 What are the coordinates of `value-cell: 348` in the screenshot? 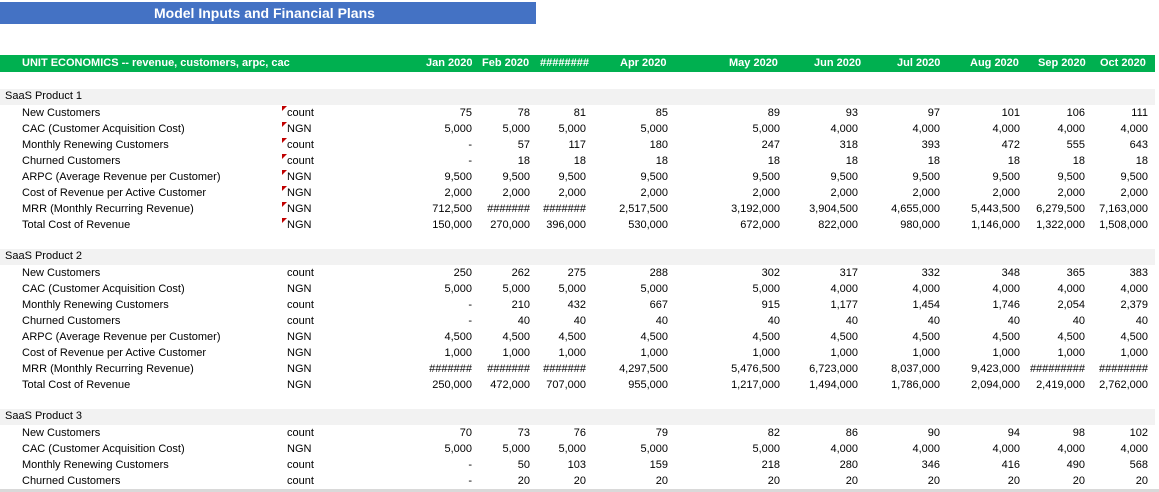 It's located at (1010, 273).